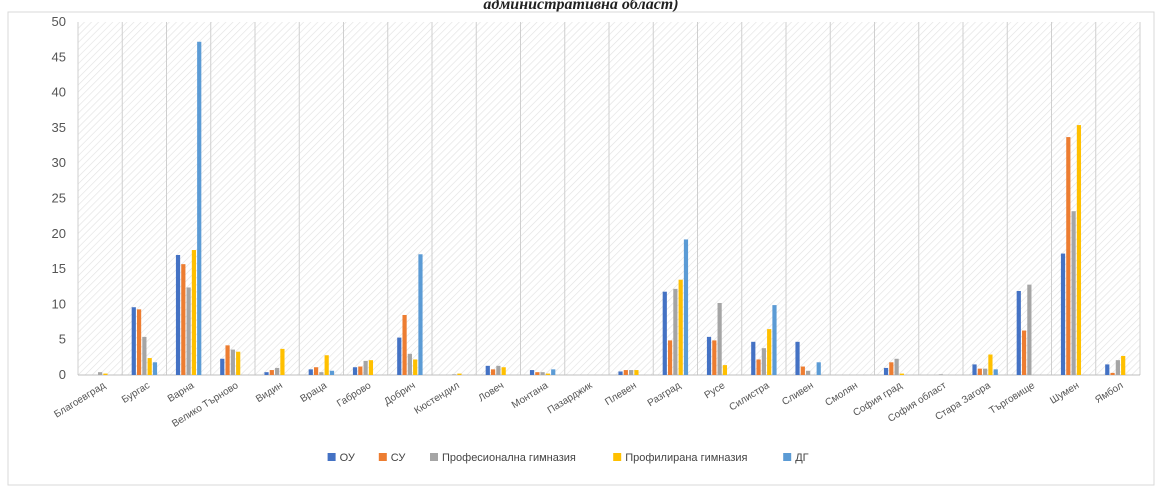 The width and height of the screenshot is (1162, 493). What do you see at coordinates (354, 394) in the screenshot?
I see `x-tick-label: Габрово` at bounding box center [354, 394].